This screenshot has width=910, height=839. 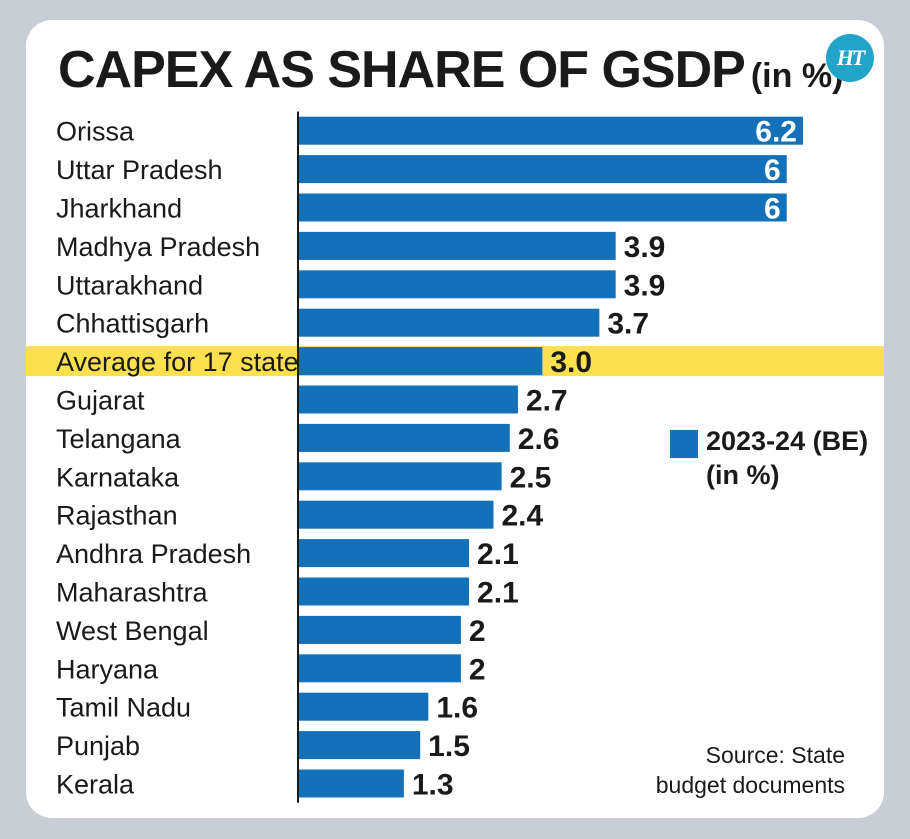 What do you see at coordinates (850, 58) in the screenshot?
I see `ht-logo-icon: HT` at bounding box center [850, 58].